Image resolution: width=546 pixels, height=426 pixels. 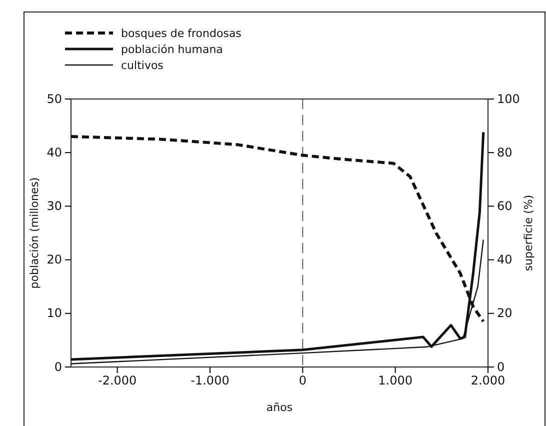 I want to click on y2-tick-label: 20, so click(x=504, y=313).